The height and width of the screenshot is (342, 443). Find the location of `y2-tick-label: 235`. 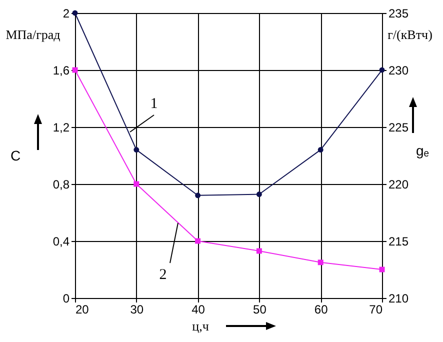

y2-tick-label: 235 is located at coordinates (398, 13).